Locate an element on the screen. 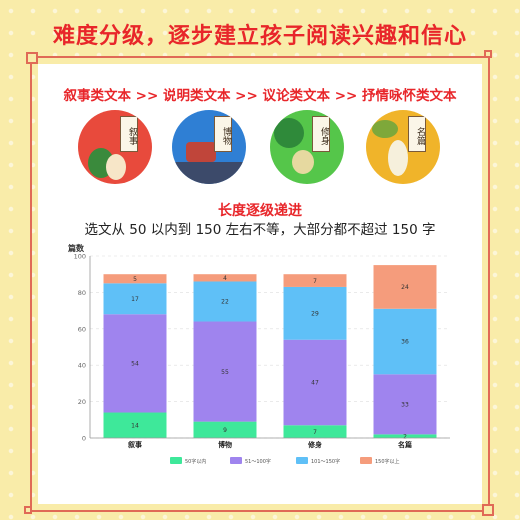  data-label: 5 is located at coordinates (135, 279).